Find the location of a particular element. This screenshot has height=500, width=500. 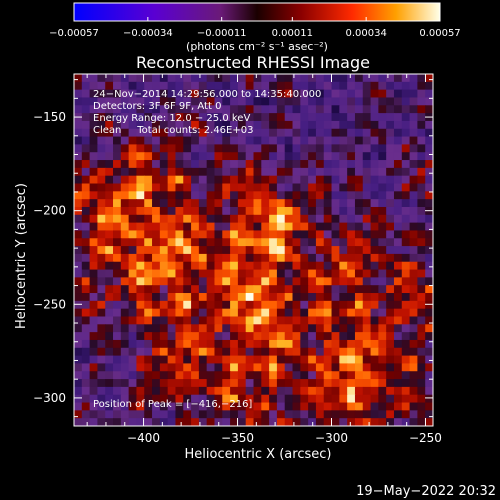

colorbar-gradient is located at coordinates (257, 12).